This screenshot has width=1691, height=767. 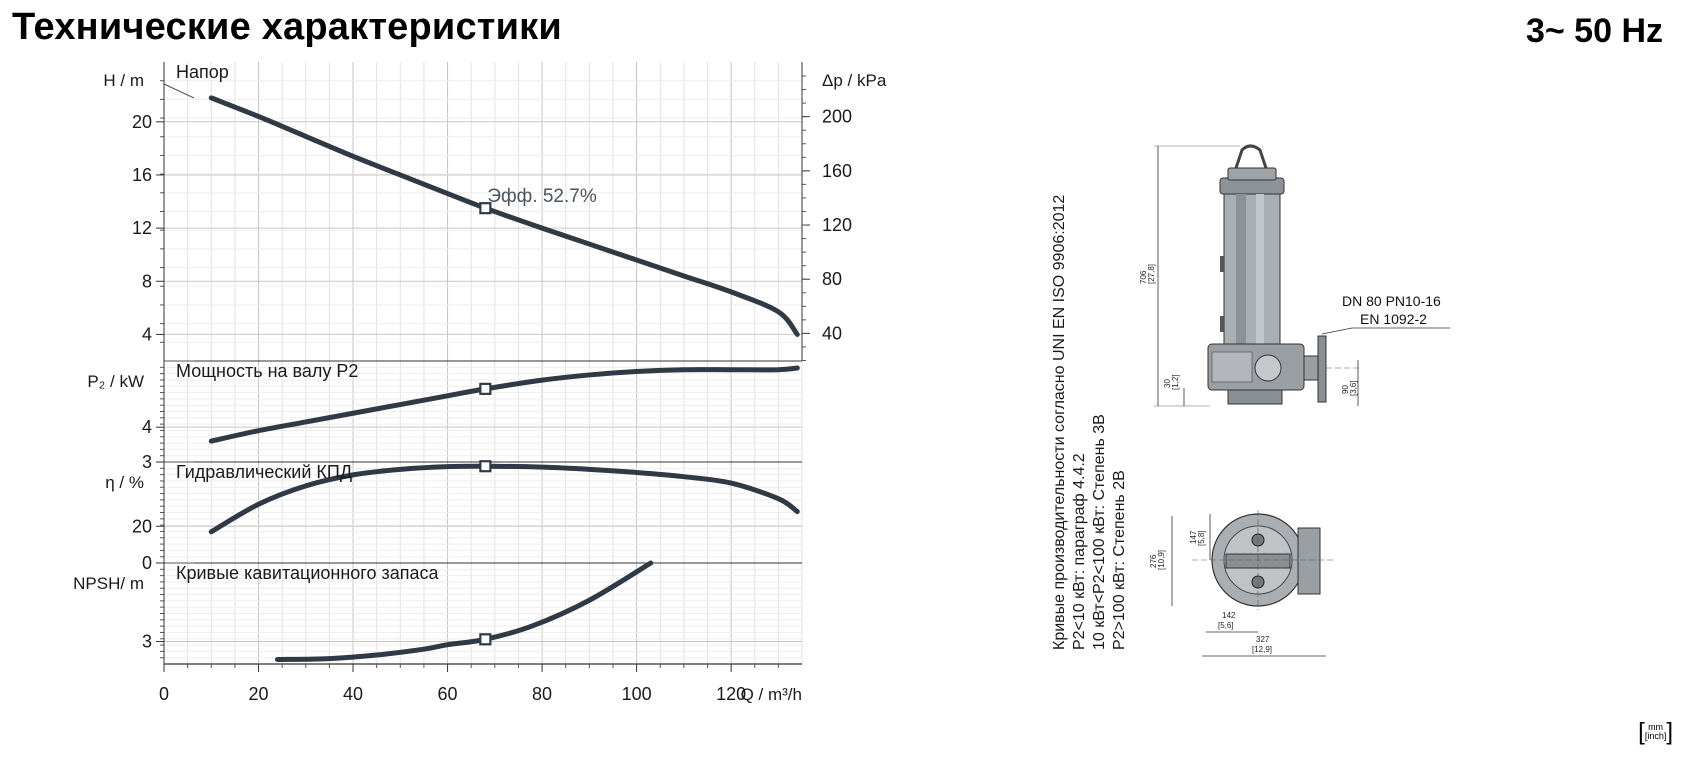 What do you see at coordinates (541, 196) in the screenshot?
I see `efficiency-label: Эфф. 52.7%` at bounding box center [541, 196].